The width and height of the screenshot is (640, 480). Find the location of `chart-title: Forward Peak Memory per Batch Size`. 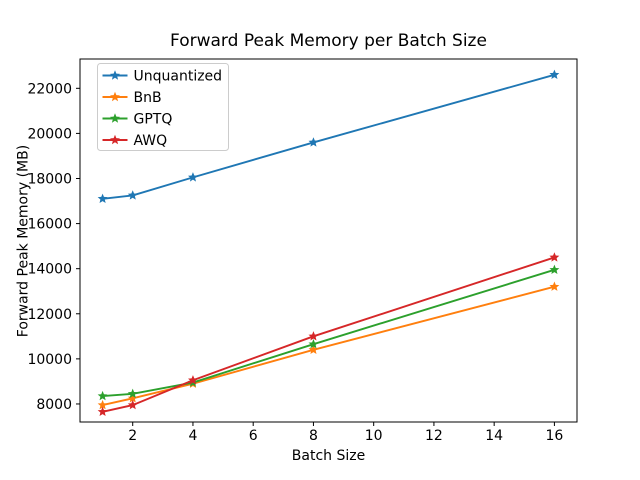

chart-title: Forward Peak Memory per Batch Size is located at coordinates (328, 41).